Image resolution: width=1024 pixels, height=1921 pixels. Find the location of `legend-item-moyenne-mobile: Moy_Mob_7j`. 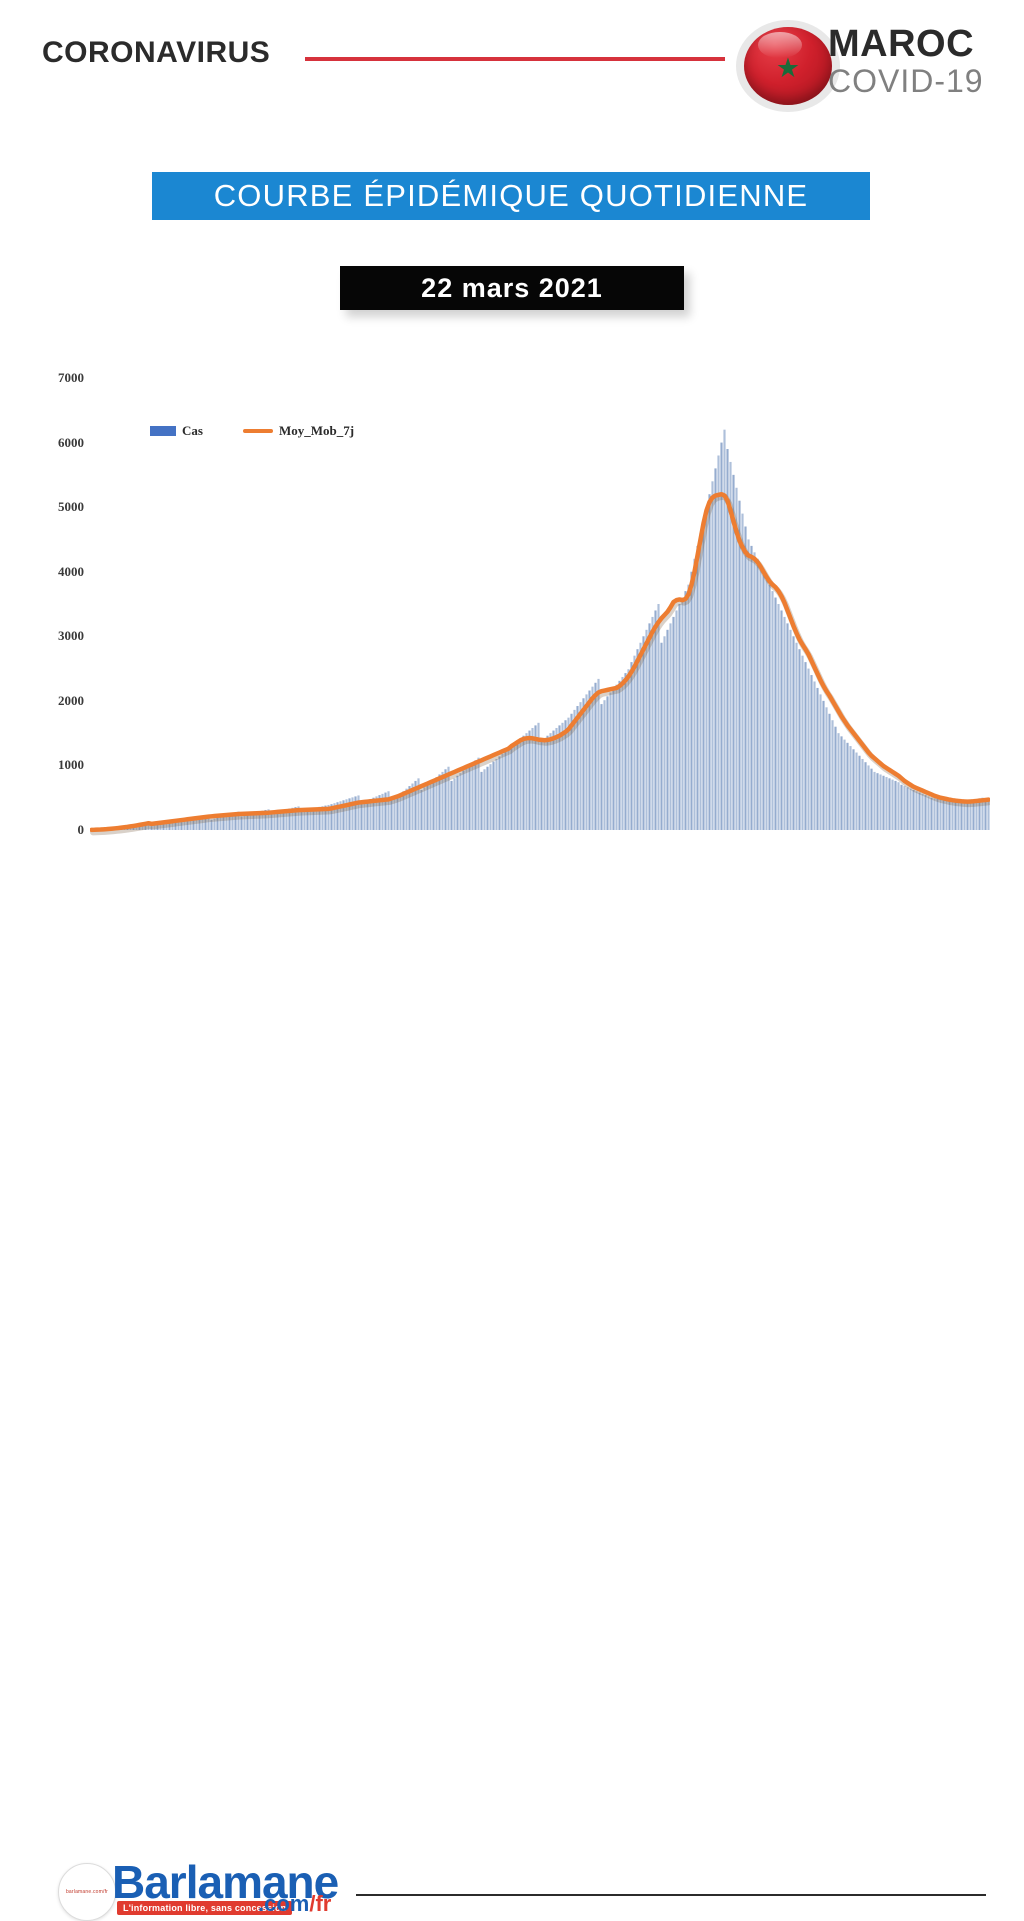

legend-item-moyenne-mobile: Moy_Mob_7j is located at coordinates (298, 431).